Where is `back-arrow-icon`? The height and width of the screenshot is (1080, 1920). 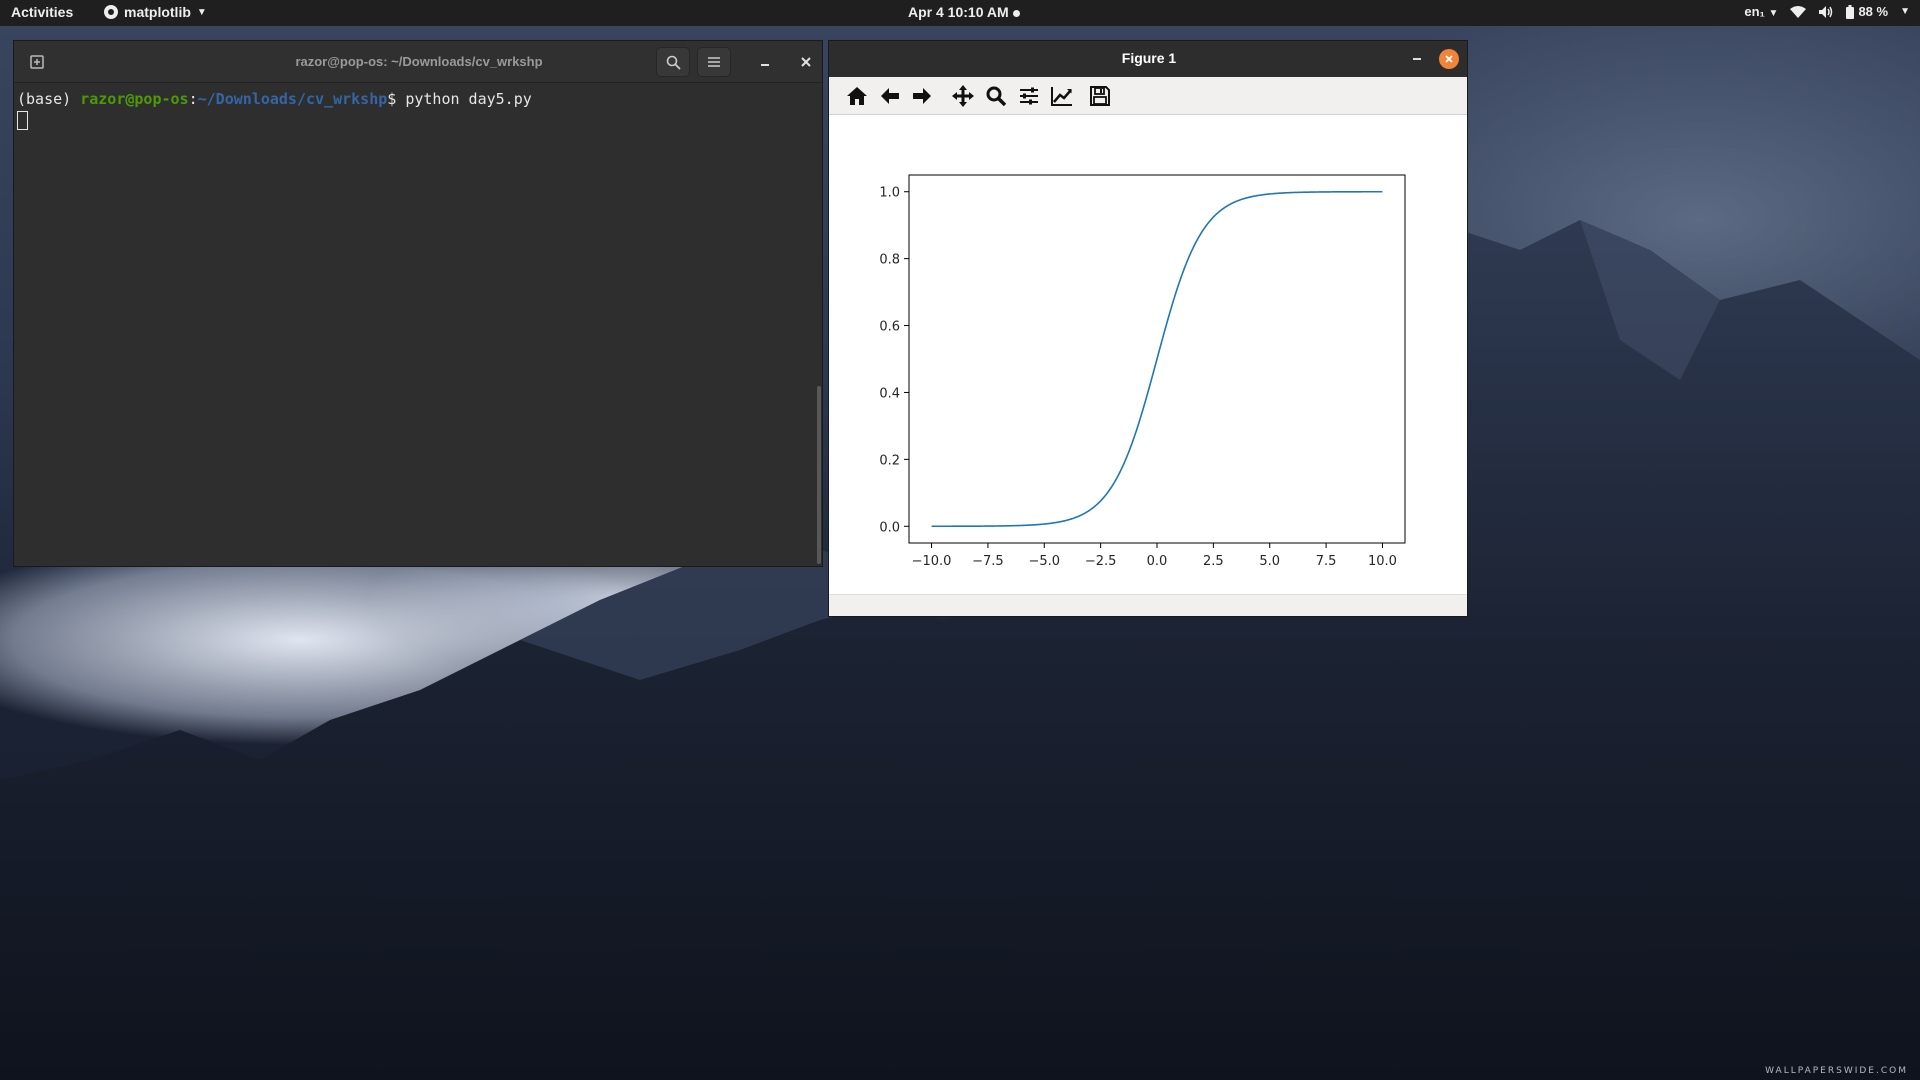 back-arrow-icon is located at coordinates (890, 96).